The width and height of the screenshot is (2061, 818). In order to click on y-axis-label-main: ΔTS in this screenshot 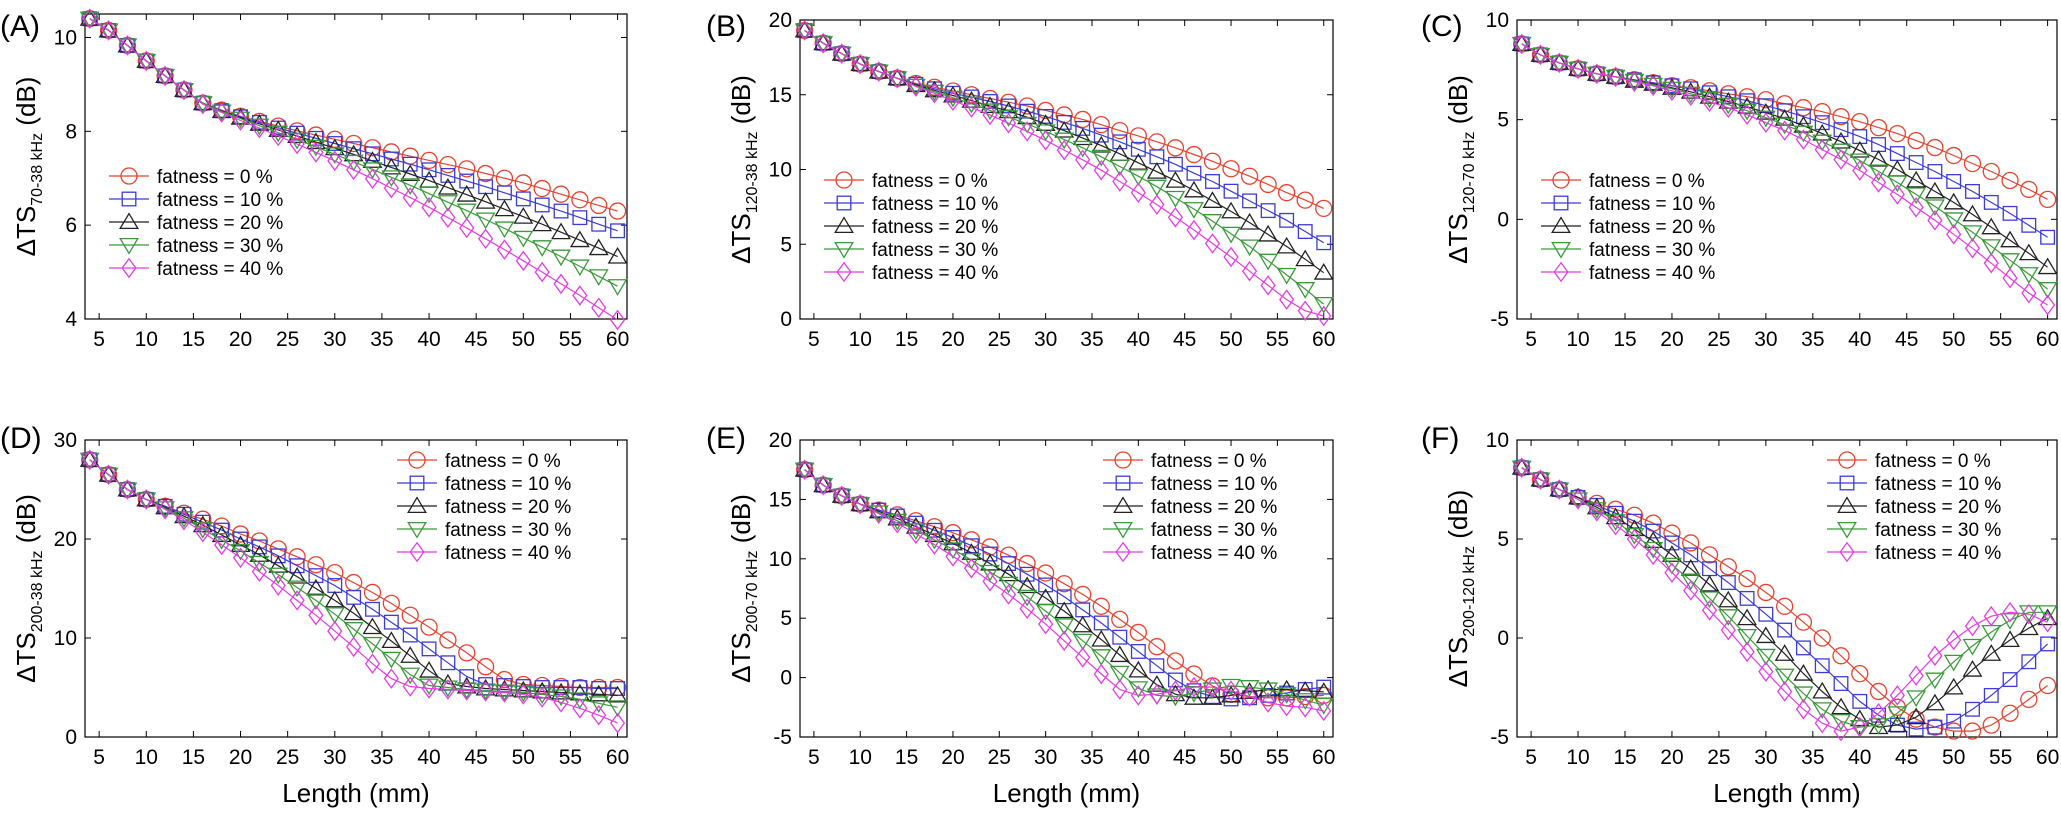, I will do `click(1458, 238)`.